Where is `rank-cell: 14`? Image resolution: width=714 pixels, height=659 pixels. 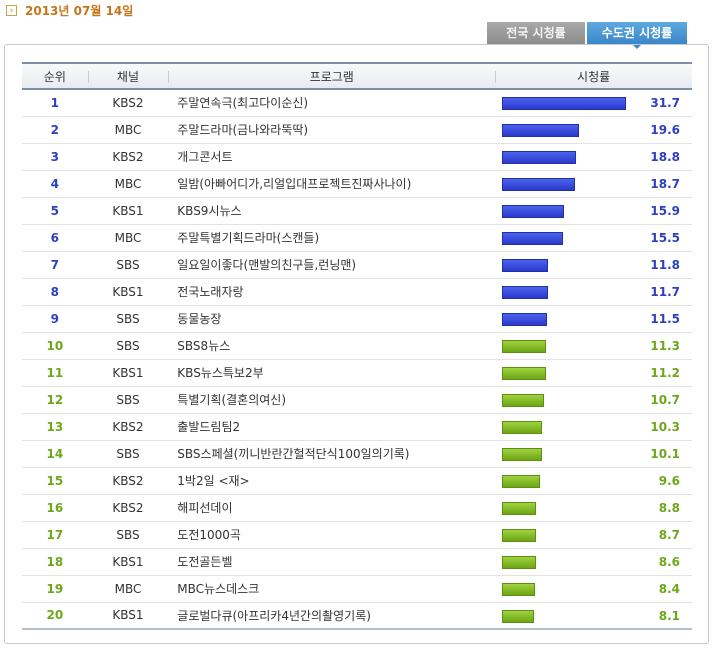 rank-cell: 14 is located at coordinates (55, 453).